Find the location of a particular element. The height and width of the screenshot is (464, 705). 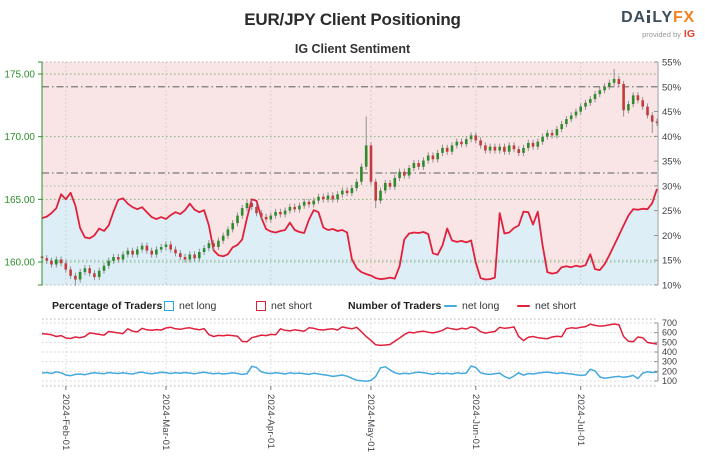

x-tick-label: 2024-Jul-01 is located at coordinates (580, 420).